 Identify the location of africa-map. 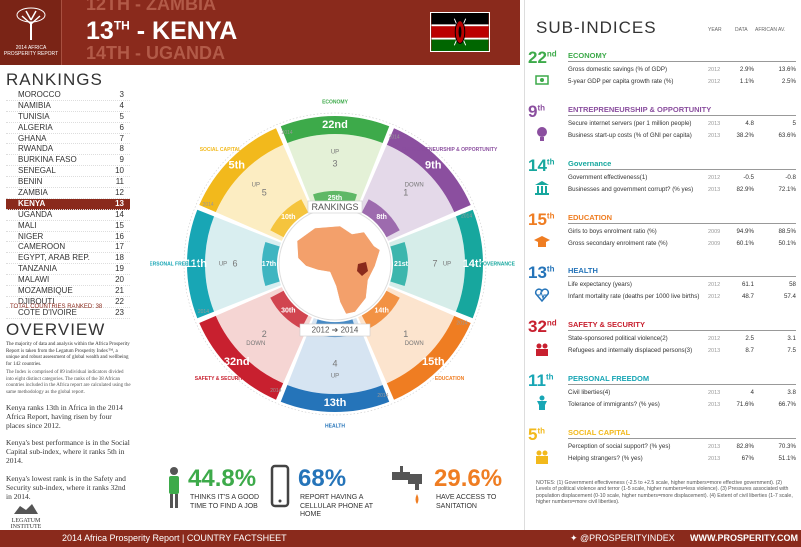
(338, 270).